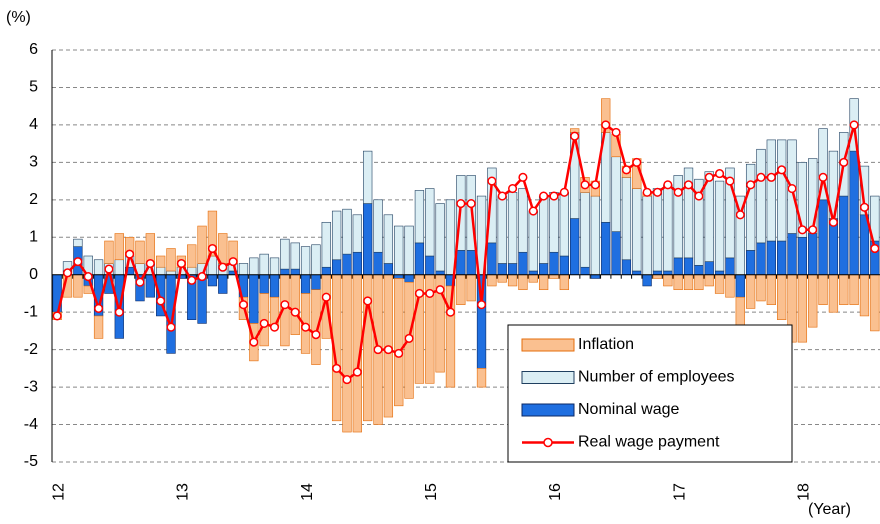 The image size is (880, 524). I want to click on y-tick-label: 4, so click(33, 124).